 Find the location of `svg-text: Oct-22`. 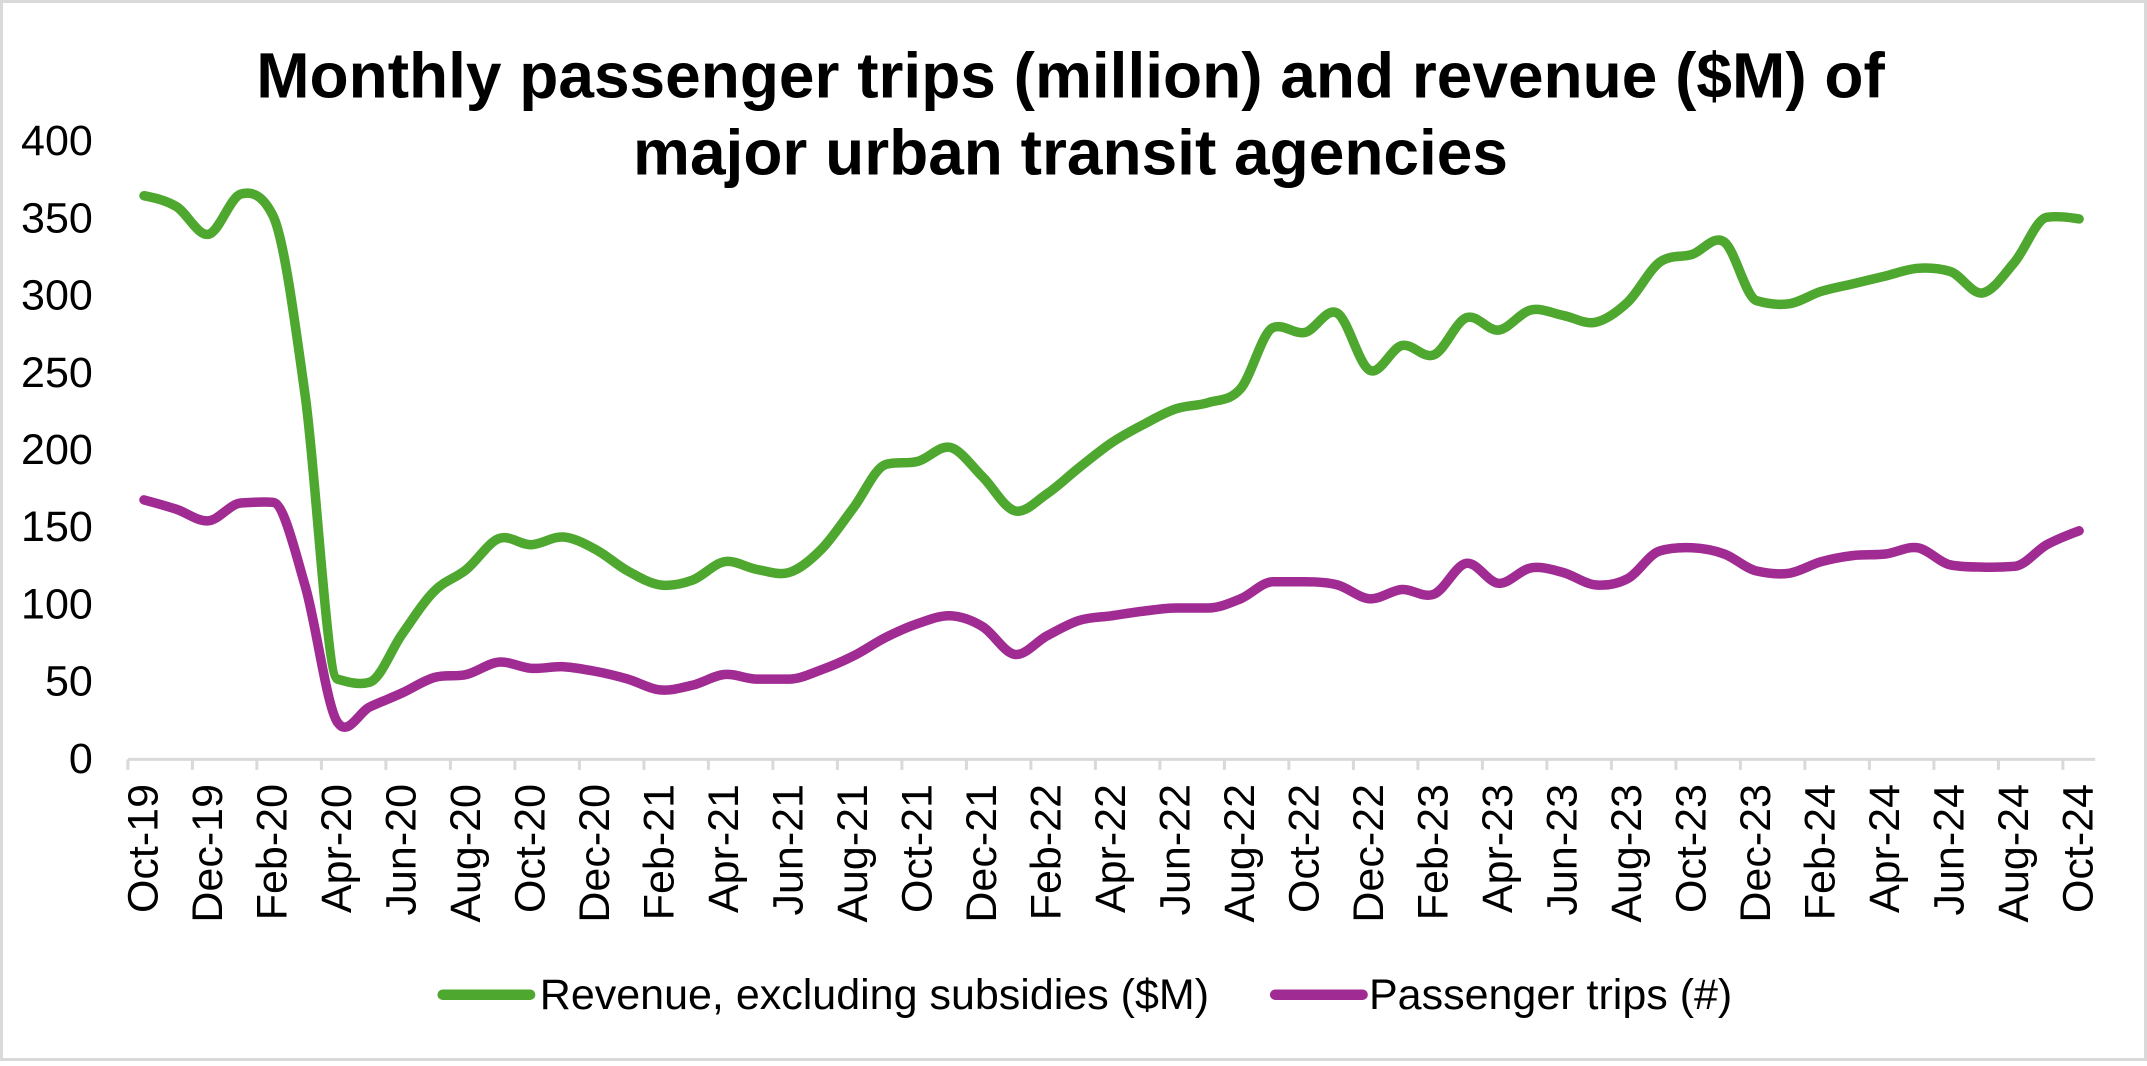

svg-text: Oct-22 is located at coordinates (1305, 848).